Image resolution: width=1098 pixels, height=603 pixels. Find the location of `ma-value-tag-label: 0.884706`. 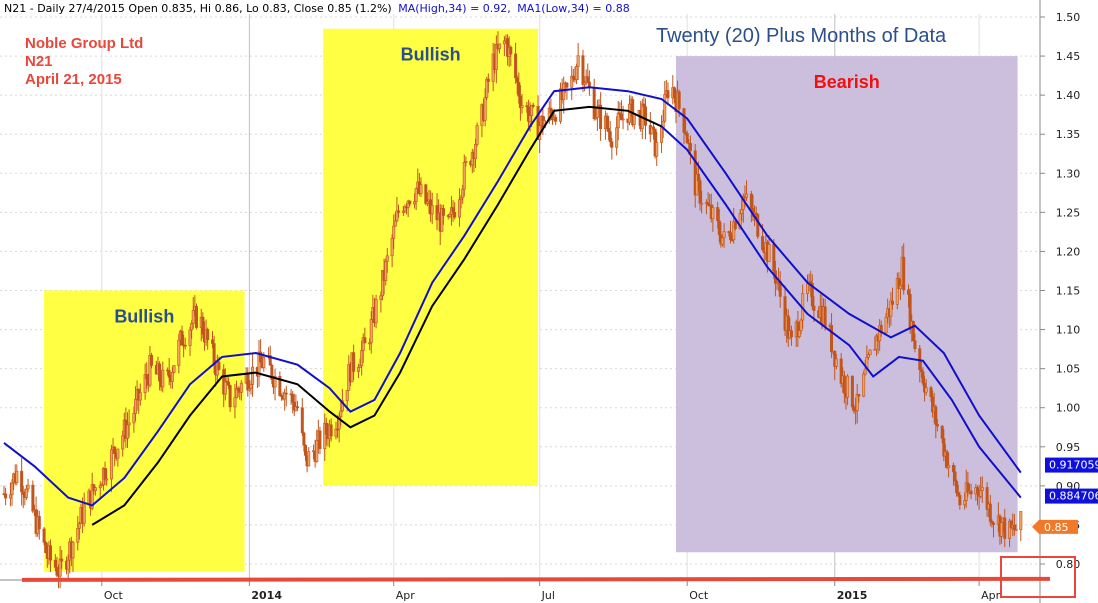

ma-value-tag-label: 0.884706 is located at coordinates (1073, 496).